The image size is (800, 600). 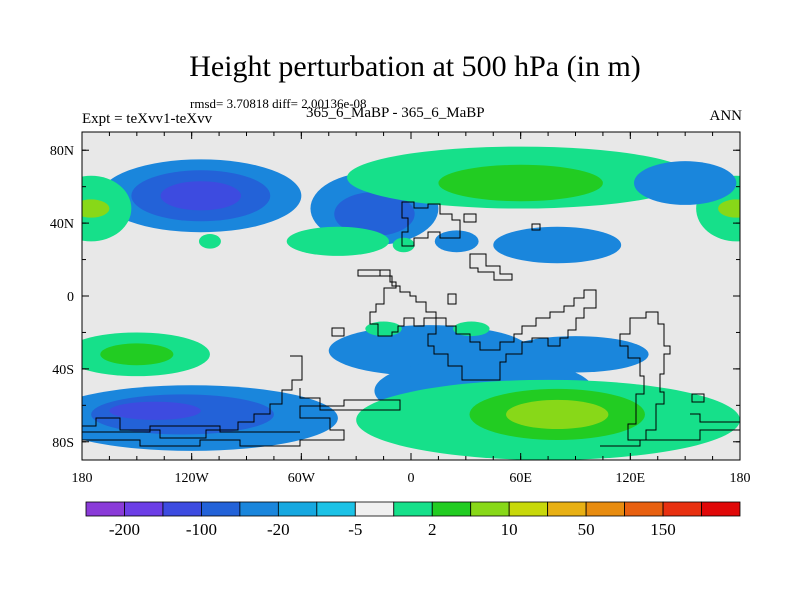 What do you see at coordinates (413, 520) in the screenshot?
I see `colorbar: -200 -100 -20 -5 2 10 50 150` at bounding box center [413, 520].